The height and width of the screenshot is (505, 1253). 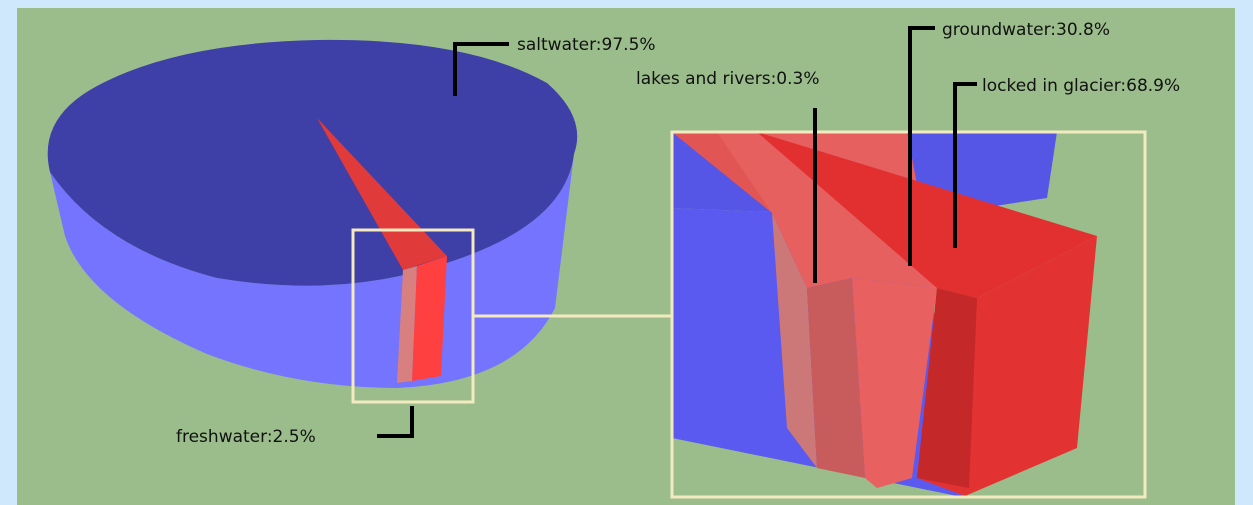 What do you see at coordinates (395, 422) in the screenshot?
I see `freshwater-leader-line` at bounding box center [395, 422].